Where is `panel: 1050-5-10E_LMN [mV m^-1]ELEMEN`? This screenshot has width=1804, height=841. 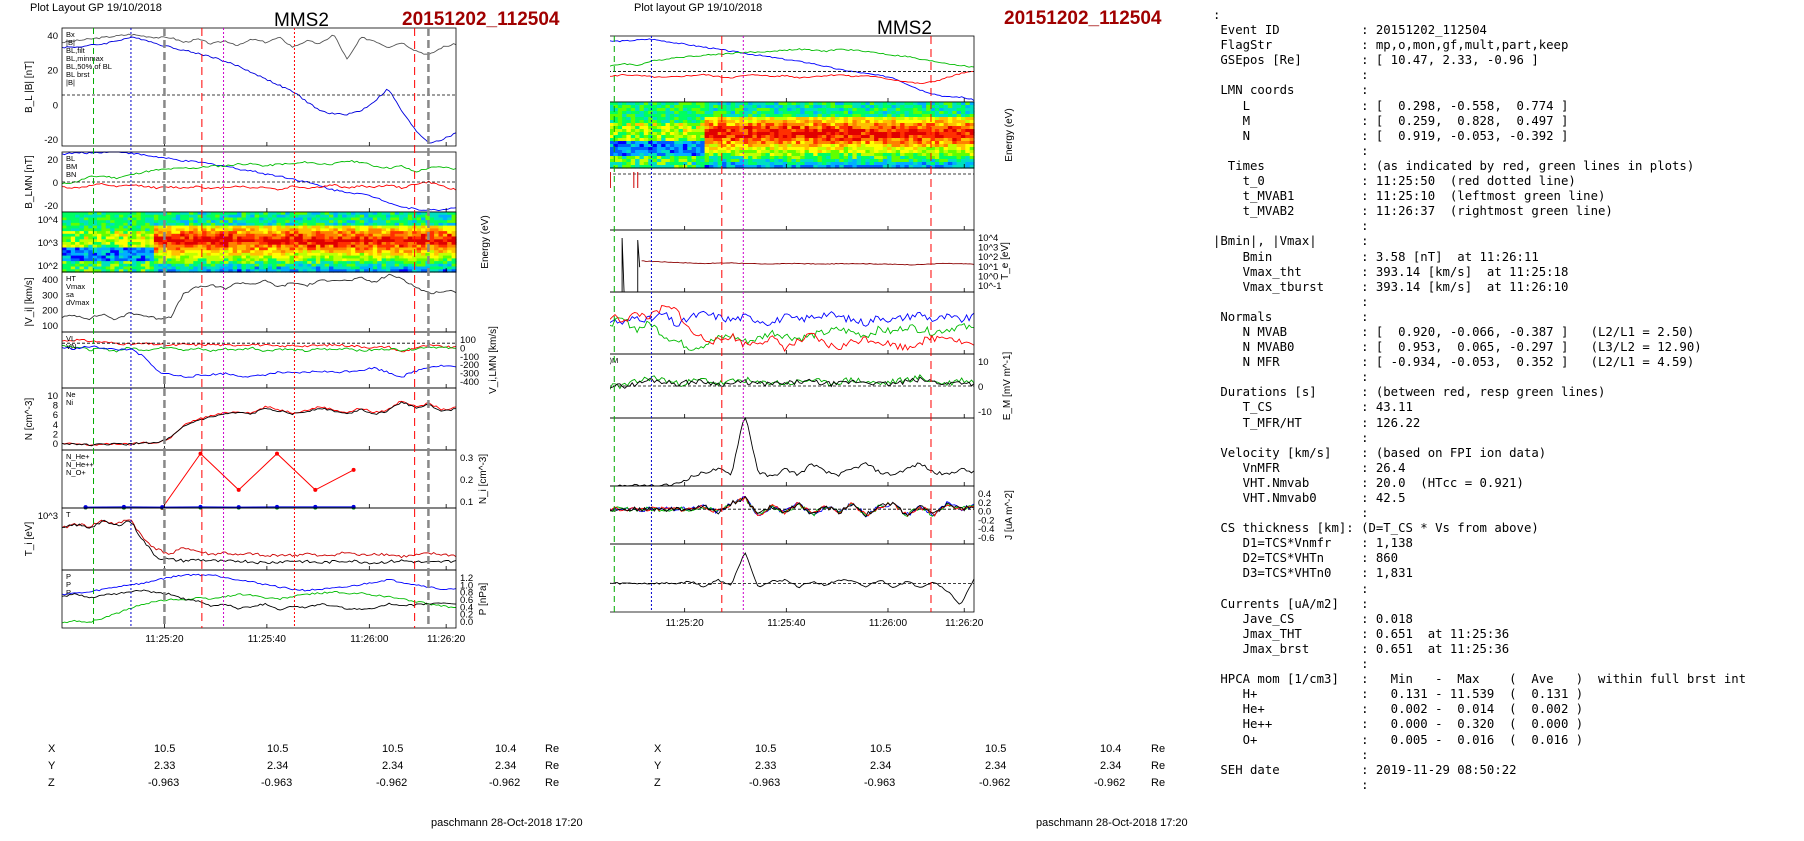 panel: 1050-5-10E_LMN [mV m^-1]ELEMEN is located at coordinates (792, 323).